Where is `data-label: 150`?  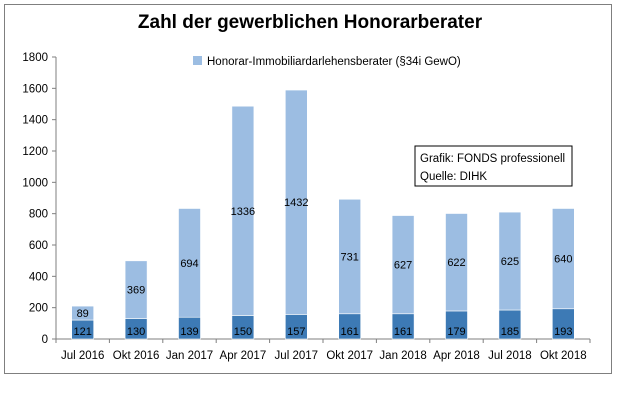
data-label: 150 is located at coordinates (243, 332).